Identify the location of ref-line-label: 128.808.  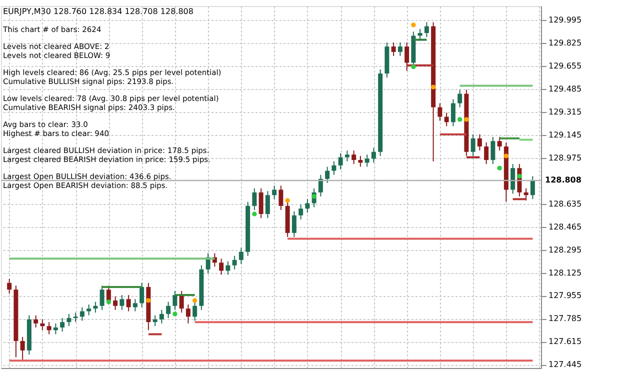
(563, 180).